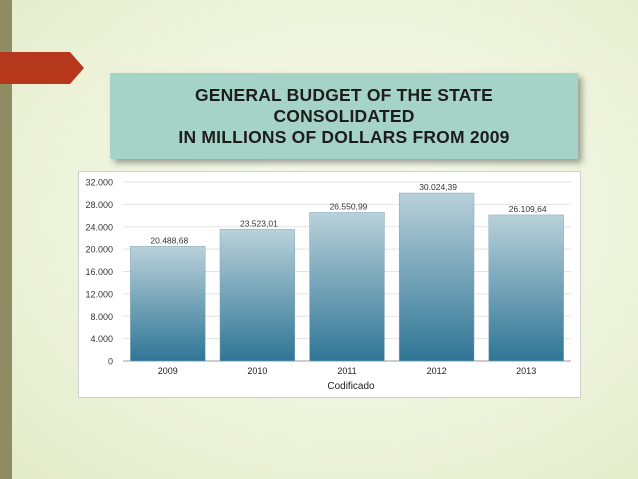 The width and height of the screenshot is (638, 479). Describe the element at coordinates (99, 272) in the screenshot. I see `y-tick-label: 16.000` at that location.